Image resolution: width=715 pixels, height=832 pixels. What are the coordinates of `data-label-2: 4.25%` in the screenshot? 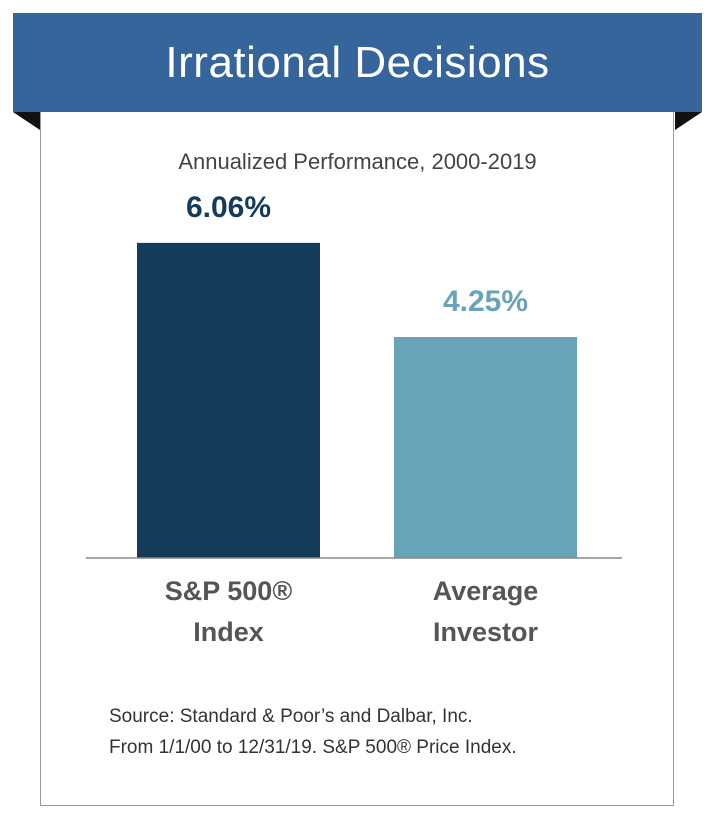 It's located at (485, 301).